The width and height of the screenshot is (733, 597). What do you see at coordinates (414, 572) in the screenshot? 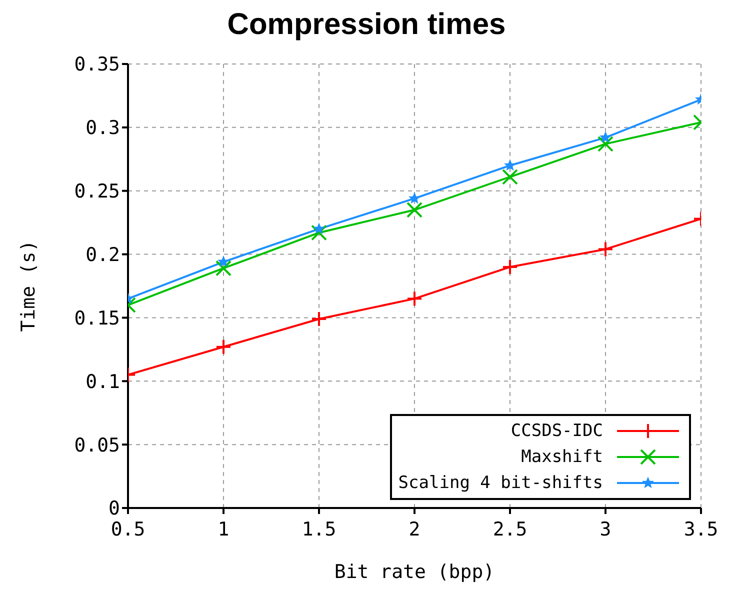
I see `x-axis-title: Bit rate (bpp)` at bounding box center [414, 572].